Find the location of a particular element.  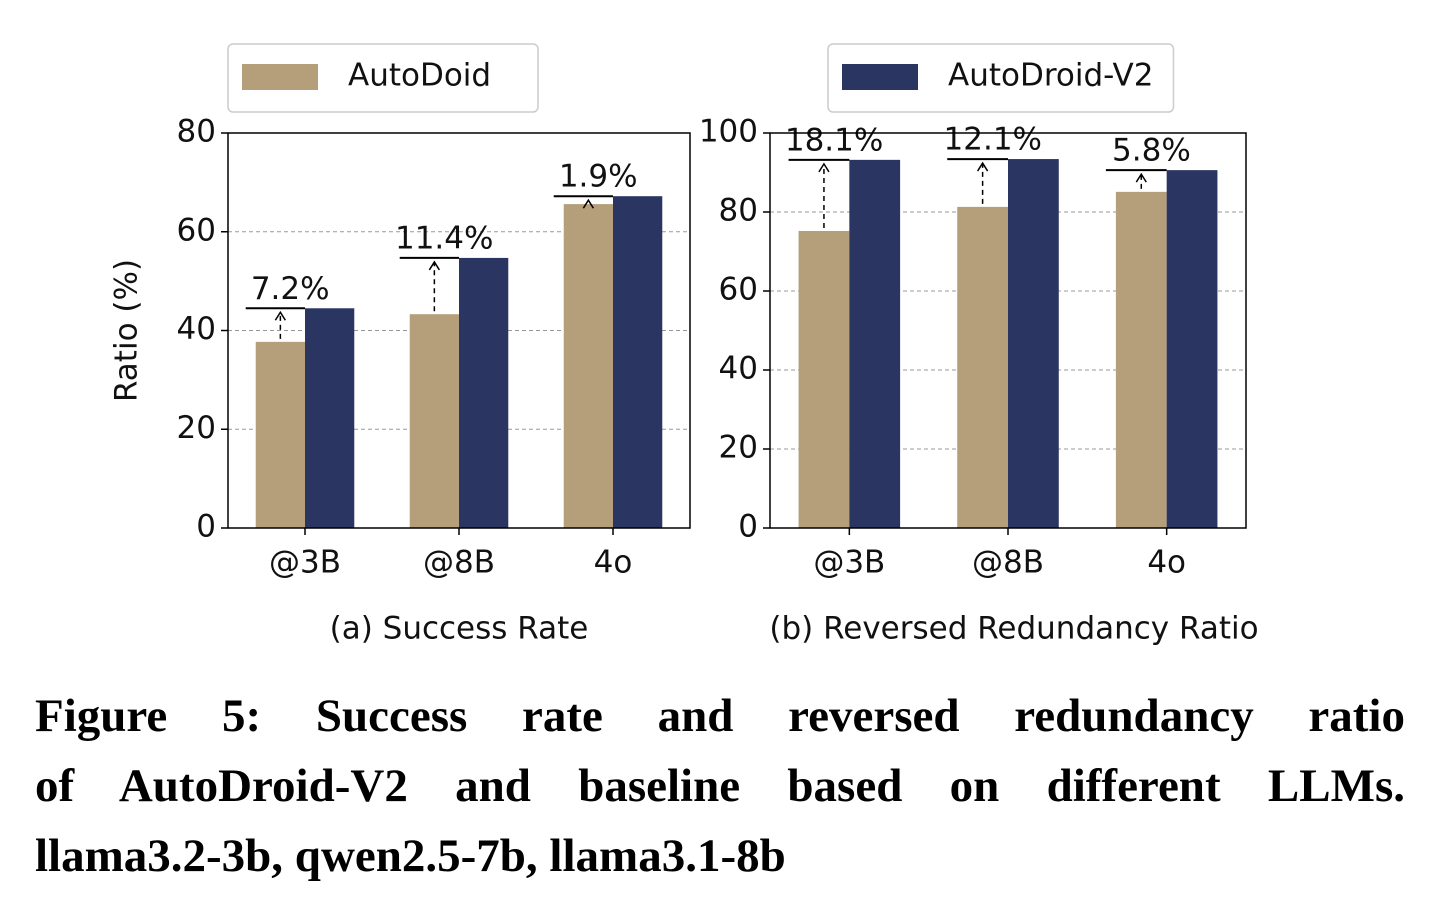

caption-line: llama3.2-3b, qwen2.5-7b, llama3.1-8b is located at coordinates (410, 856).